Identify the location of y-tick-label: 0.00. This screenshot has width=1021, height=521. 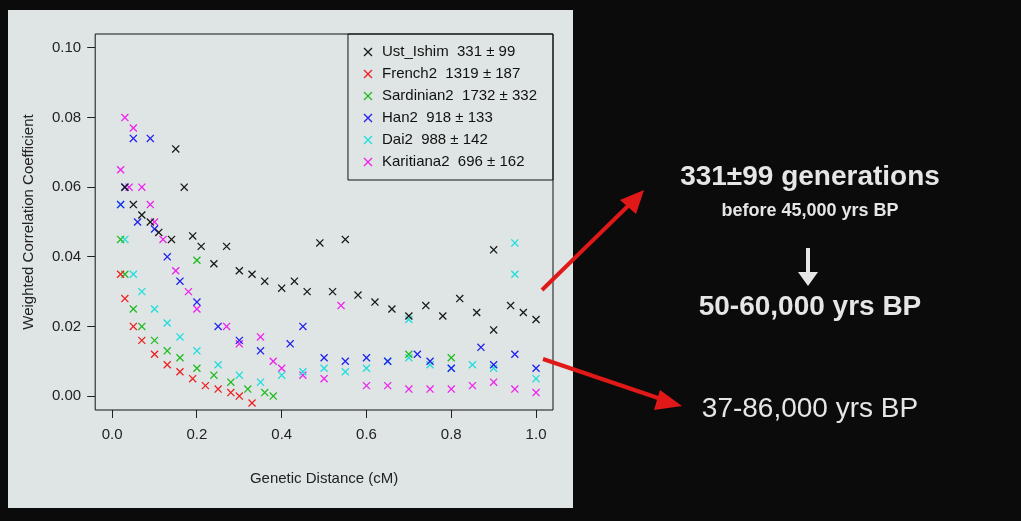
(66, 395).